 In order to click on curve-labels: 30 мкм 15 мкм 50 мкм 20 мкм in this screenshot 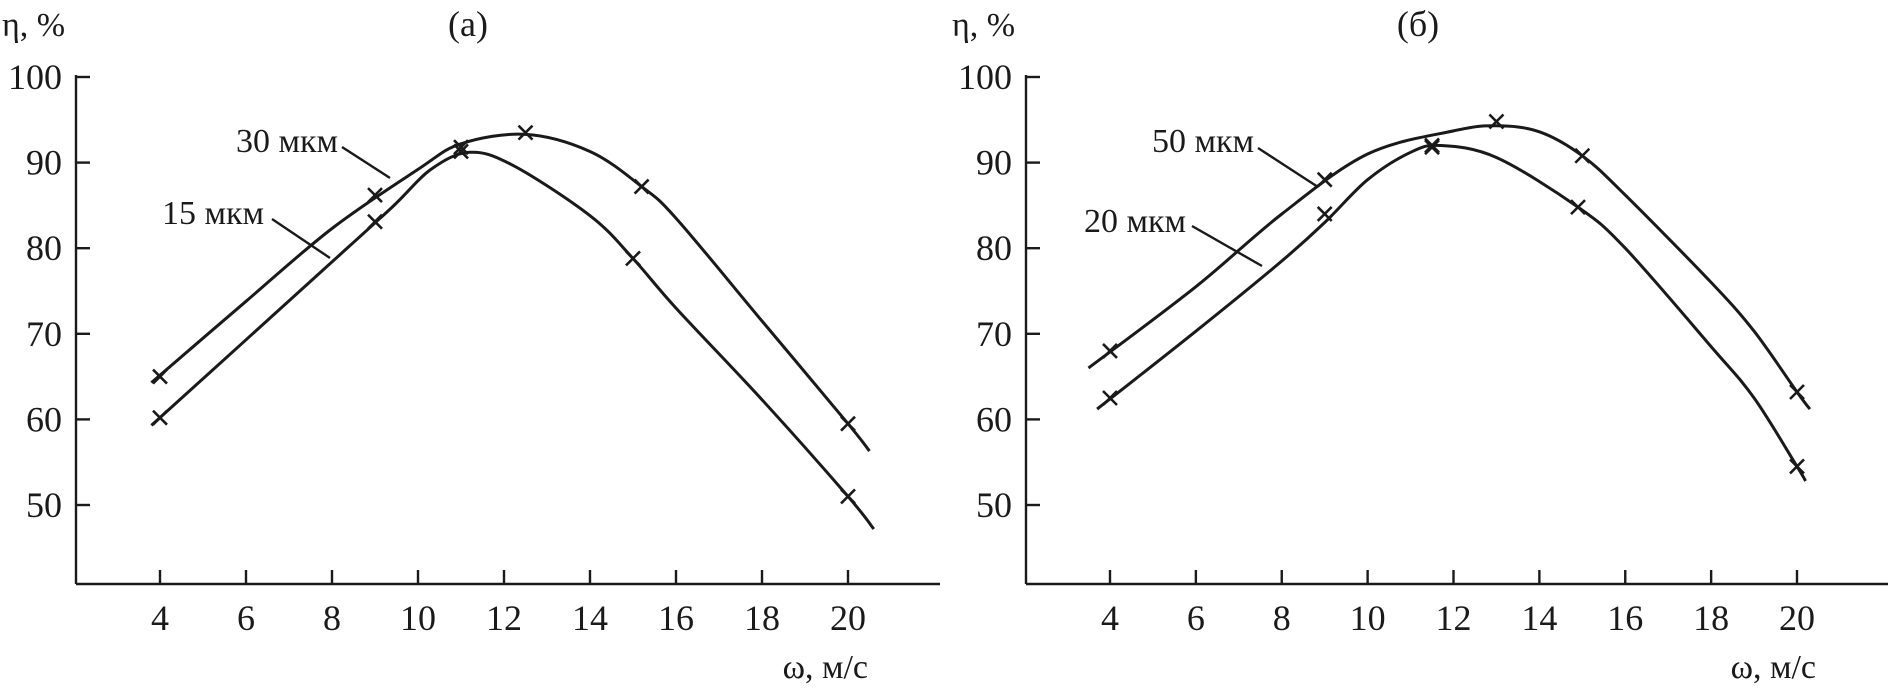, I will do `click(740, 195)`.